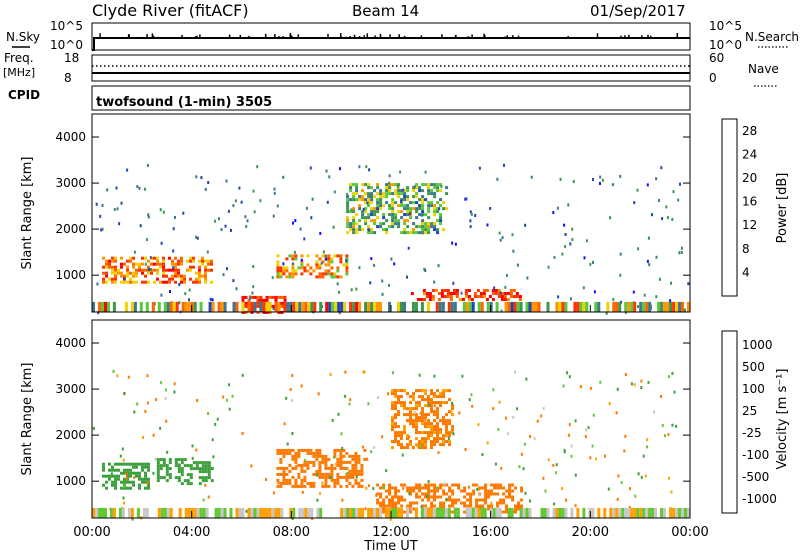 The width and height of the screenshot is (800, 554). What do you see at coordinates (753, 389) in the screenshot?
I see `velocity-colorbar-tick: 100` at bounding box center [753, 389].